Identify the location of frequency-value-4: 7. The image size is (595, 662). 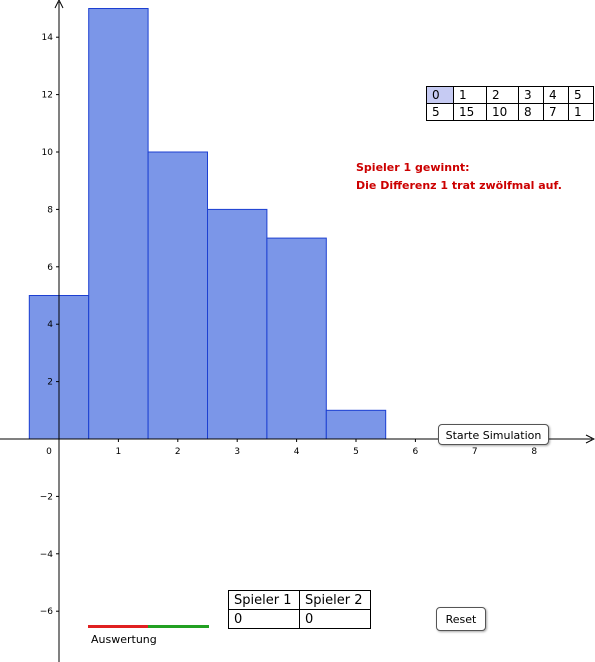
(556, 112).